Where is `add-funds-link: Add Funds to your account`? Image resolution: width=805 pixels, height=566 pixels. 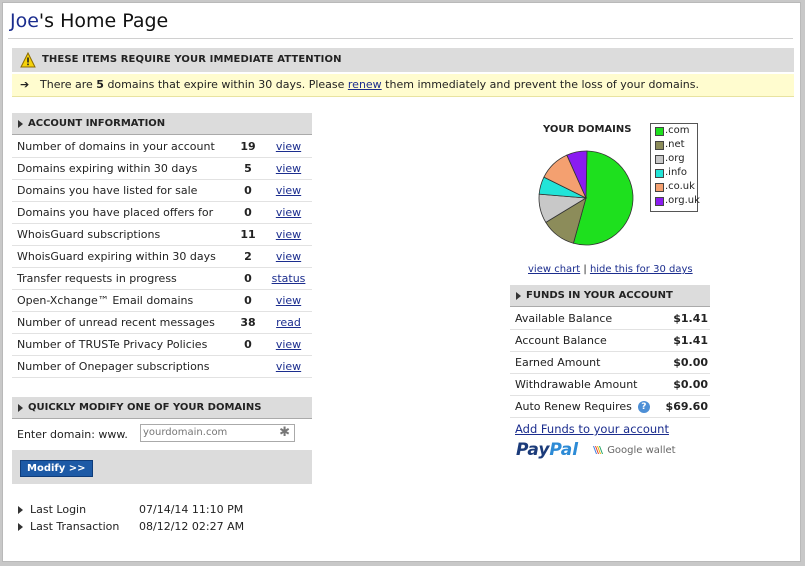 add-funds-link: Add Funds to your account is located at coordinates (592, 429).